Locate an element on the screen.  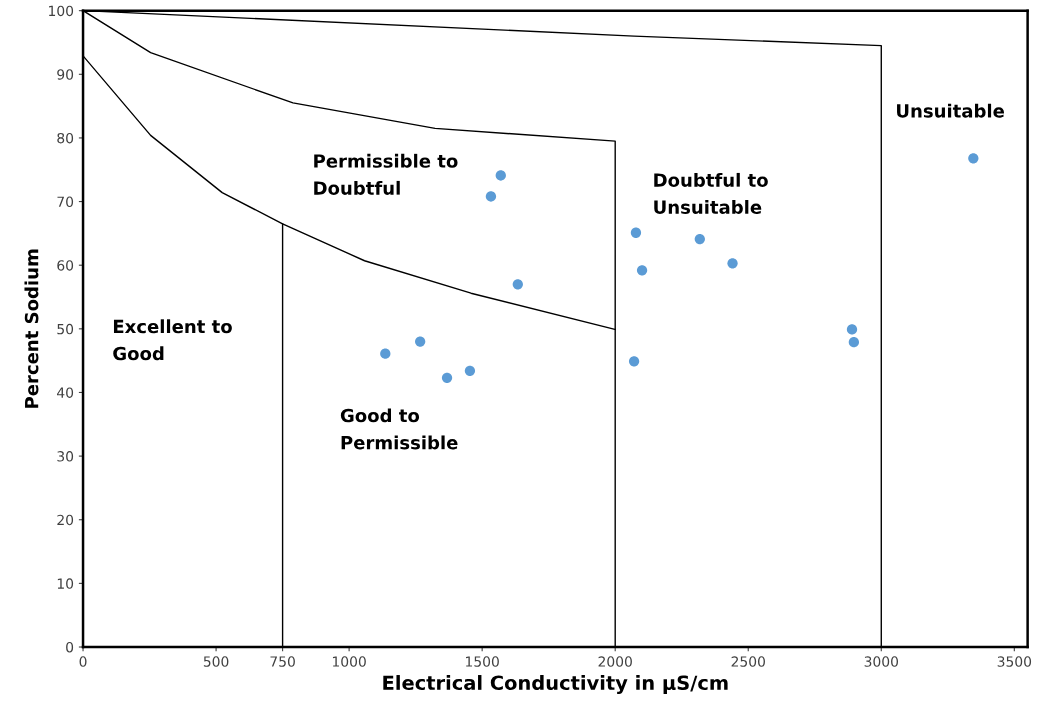
y-tick-label: 0 is located at coordinates (70, 647).